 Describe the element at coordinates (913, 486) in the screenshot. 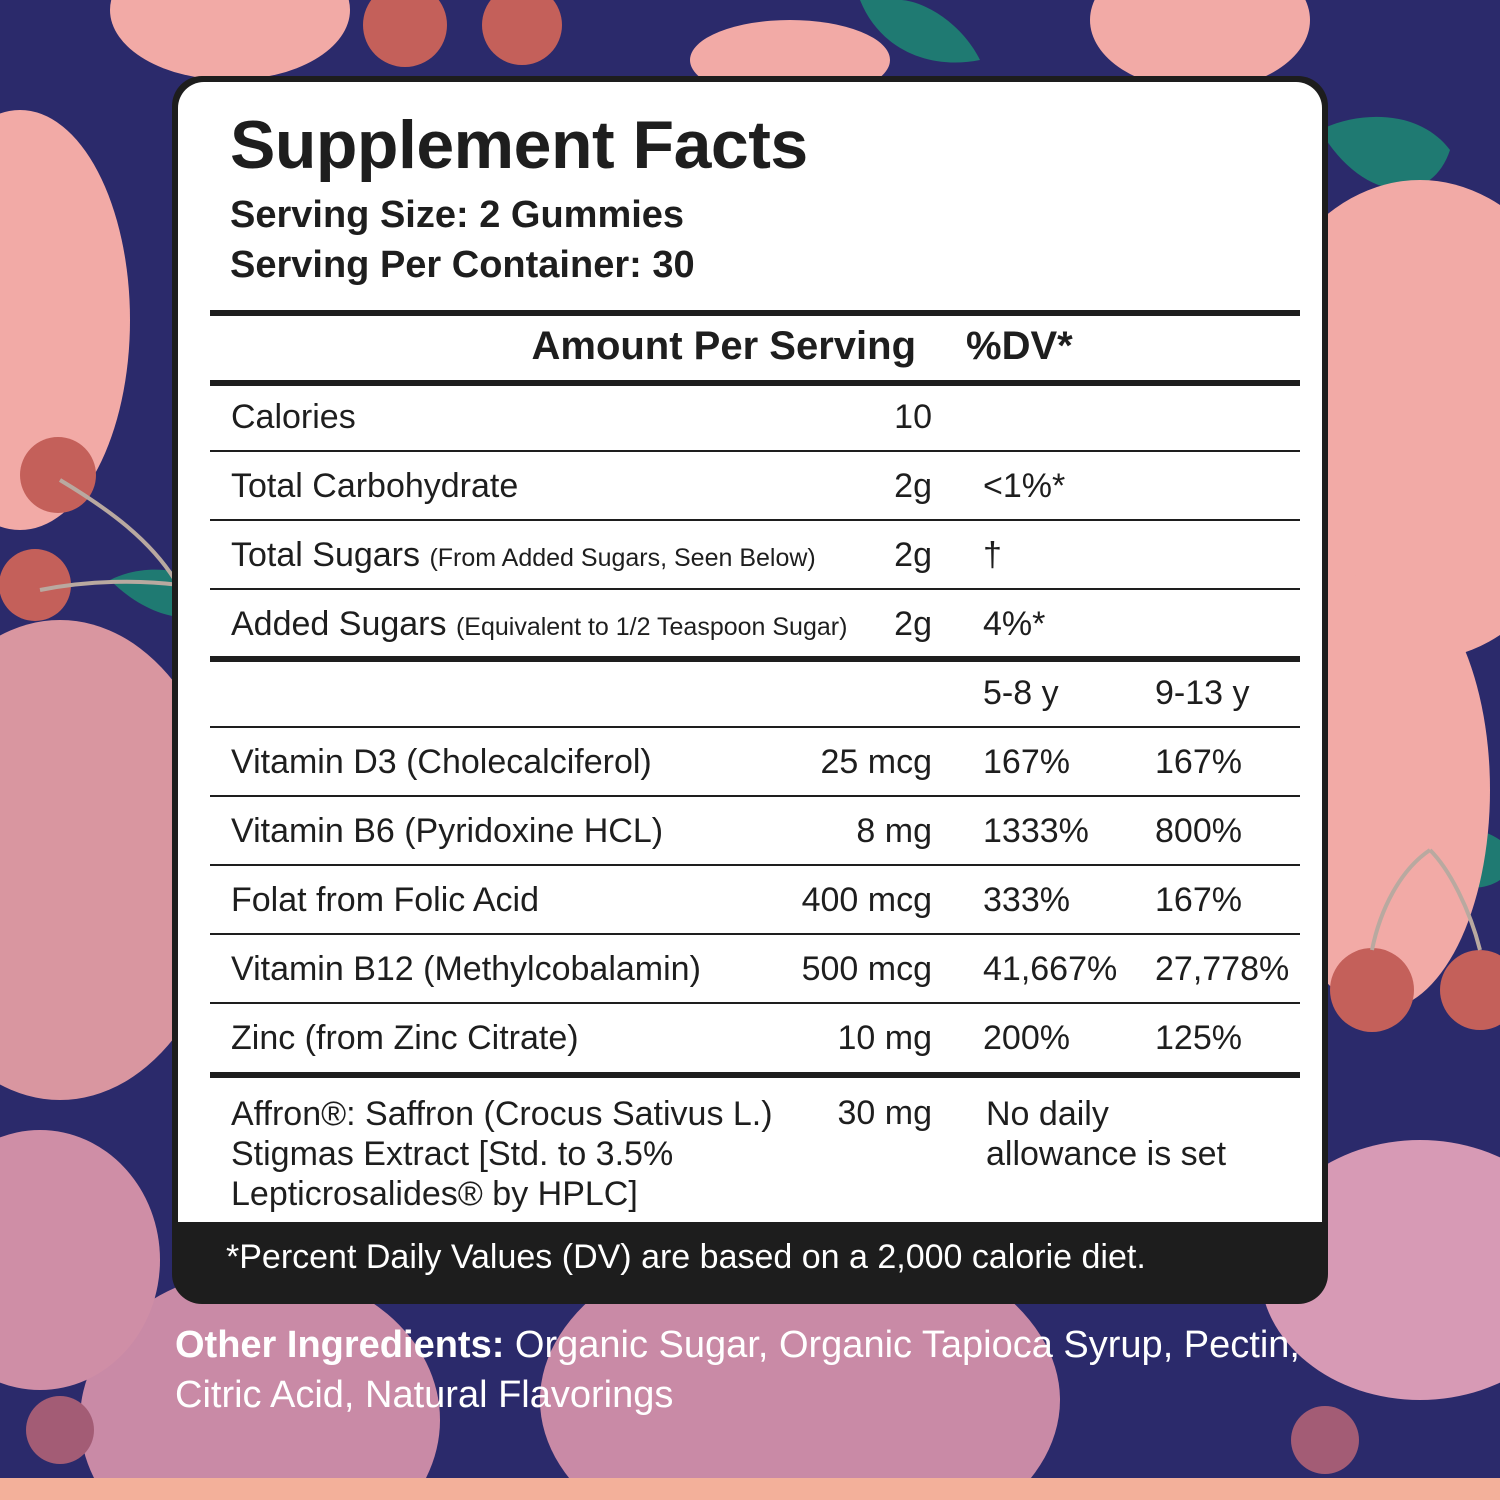

I see `row-amount-total-carbohydrate: 2g` at that location.